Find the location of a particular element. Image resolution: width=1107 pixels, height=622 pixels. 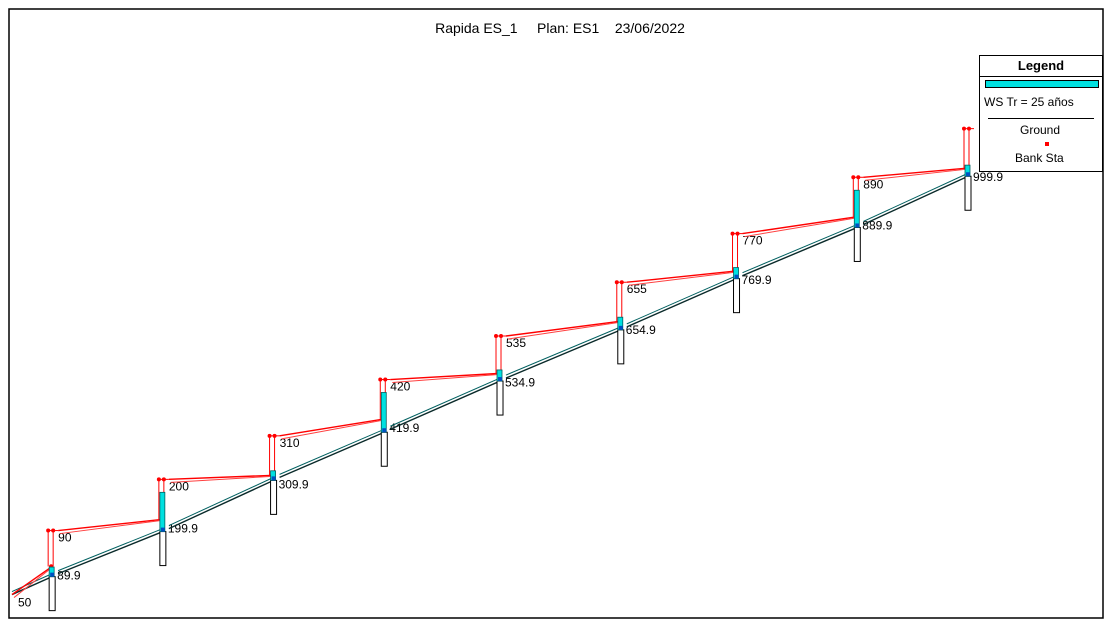

legend: Legend WS Tr = 25 años Ground Bank Sta is located at coordinates (1041, 113).